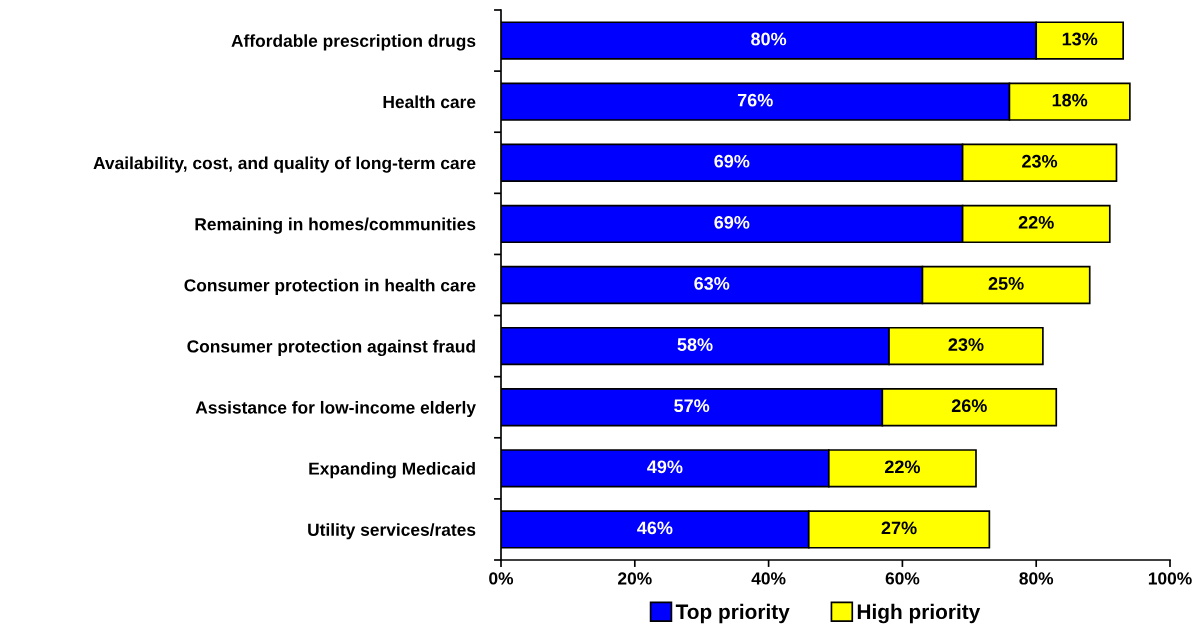 The height and width of the screenshot is (632, 1198). What do you see at coordinates (899, 528) in the screenshot?
I see `data-label: 27%` at bounding box center [899, 528].